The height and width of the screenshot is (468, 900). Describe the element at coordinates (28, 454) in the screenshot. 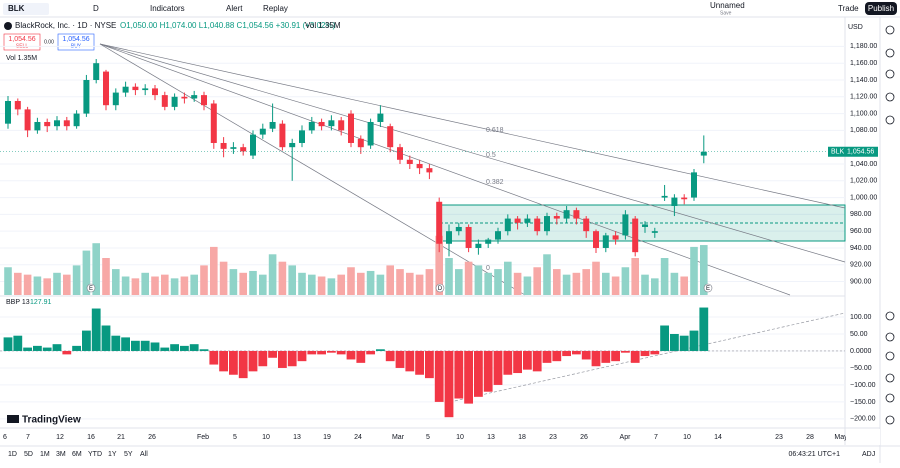

I see `range-button: 5D` at that location.